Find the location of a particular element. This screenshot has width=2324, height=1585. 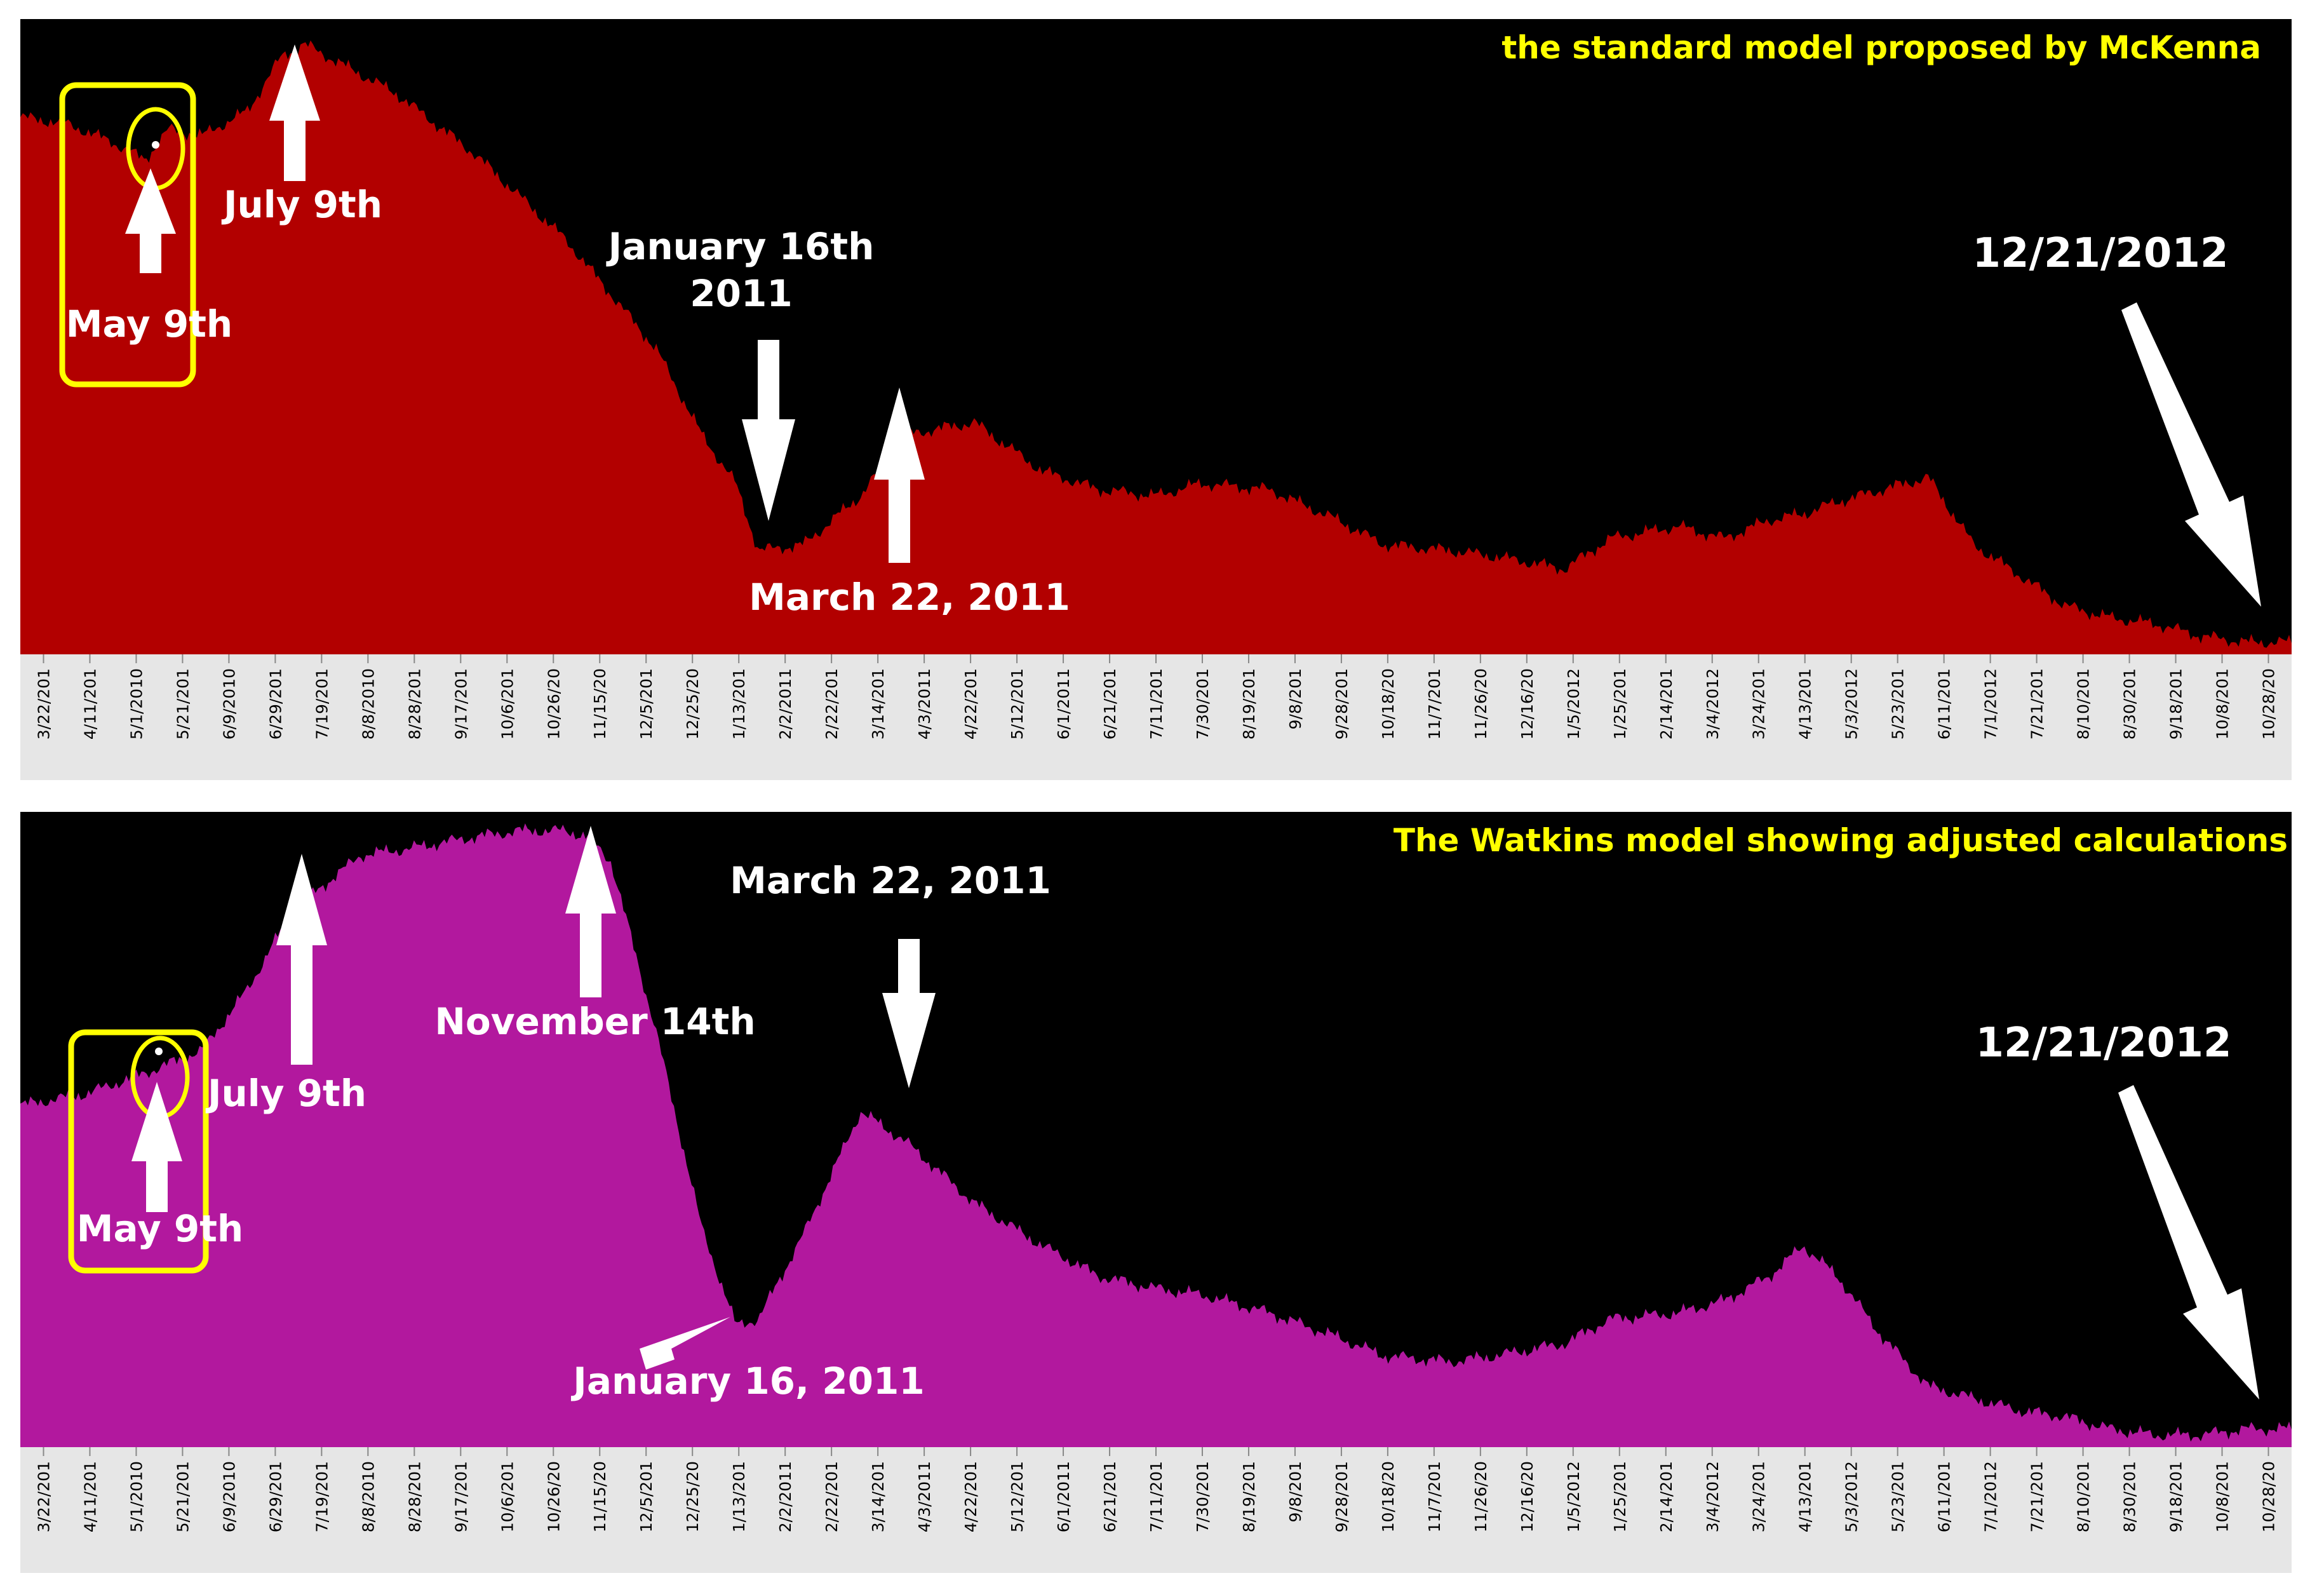

x-tick-label: 9/28/201 is located at coordinates (1342, 1496).